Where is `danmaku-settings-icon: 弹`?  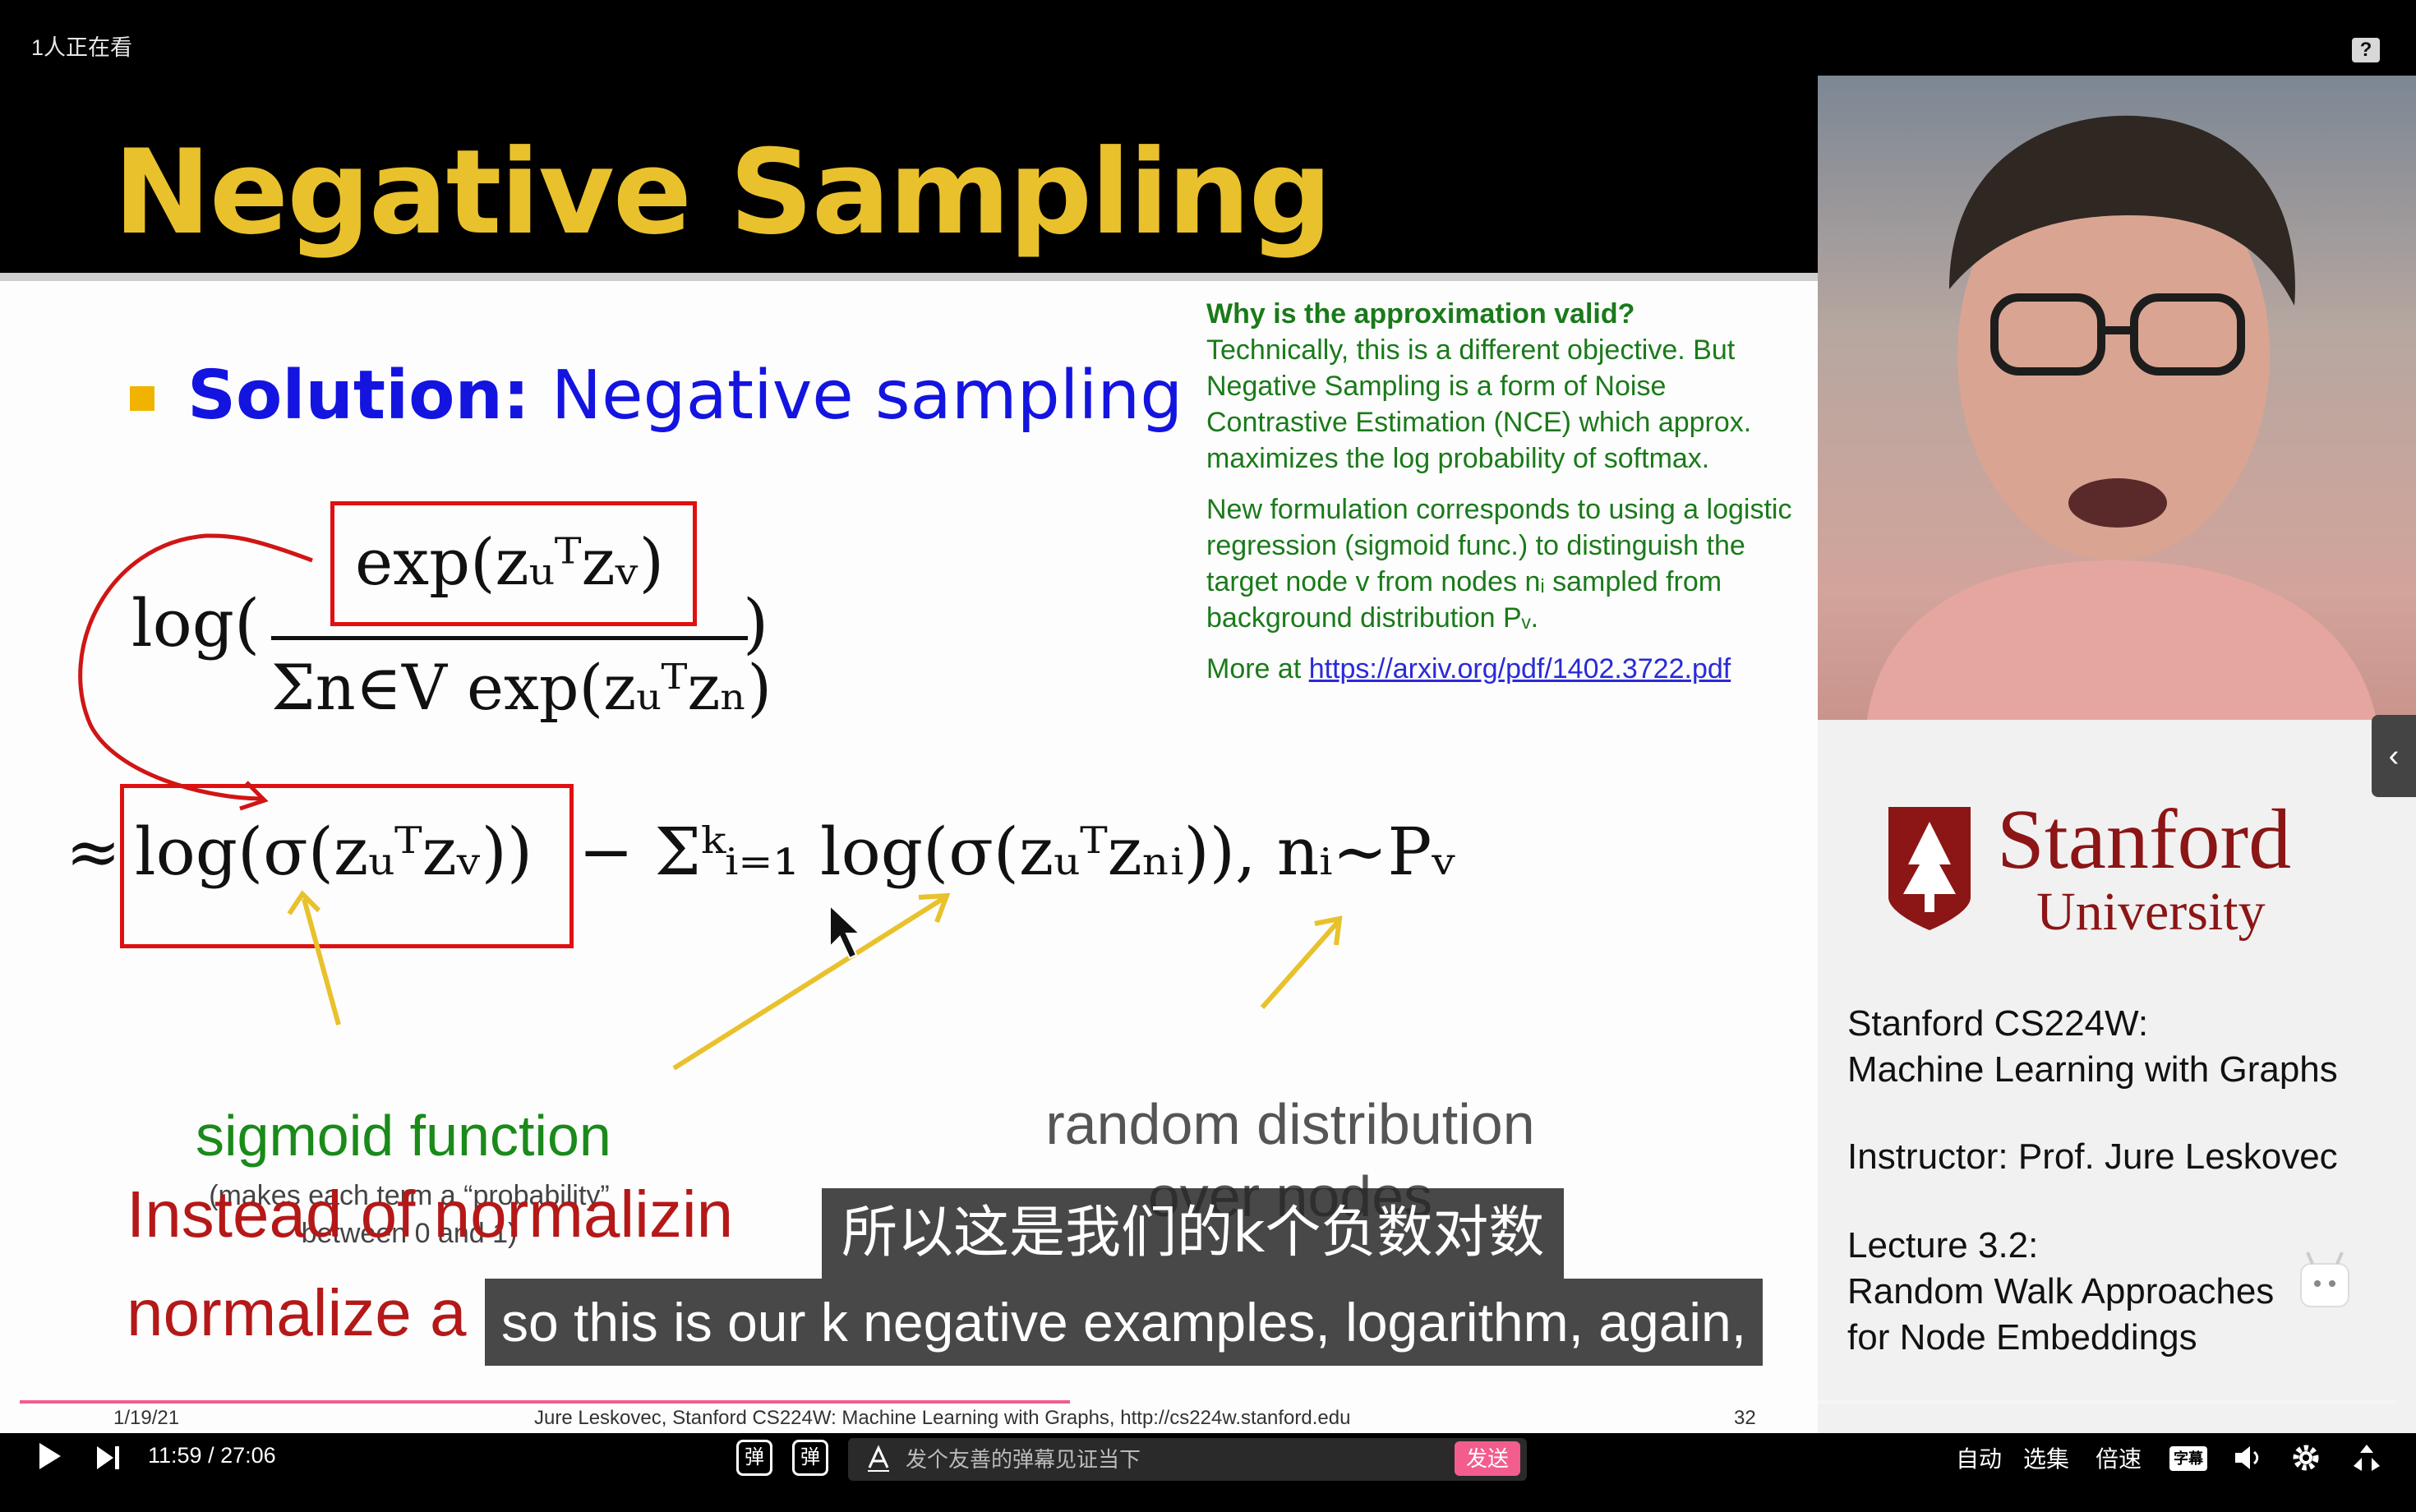 danmaku-settings-icon: 弹 is located at coordinates (810, 1458).